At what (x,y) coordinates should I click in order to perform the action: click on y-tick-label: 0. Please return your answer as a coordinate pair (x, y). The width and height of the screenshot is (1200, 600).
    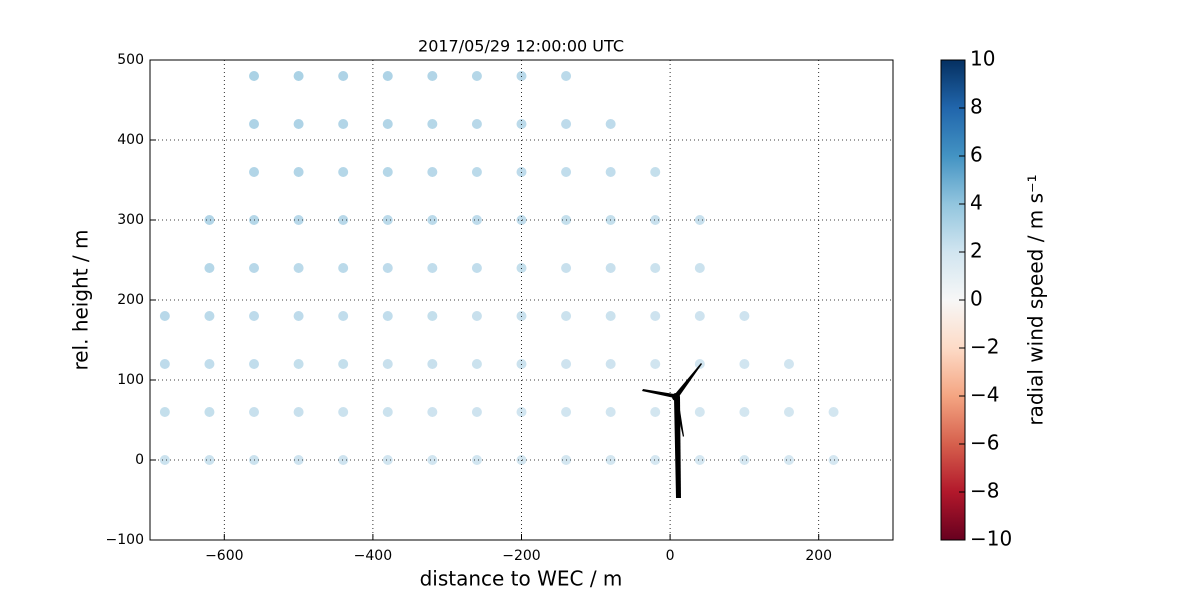
    Looking at the image, I should click on (139, 460).